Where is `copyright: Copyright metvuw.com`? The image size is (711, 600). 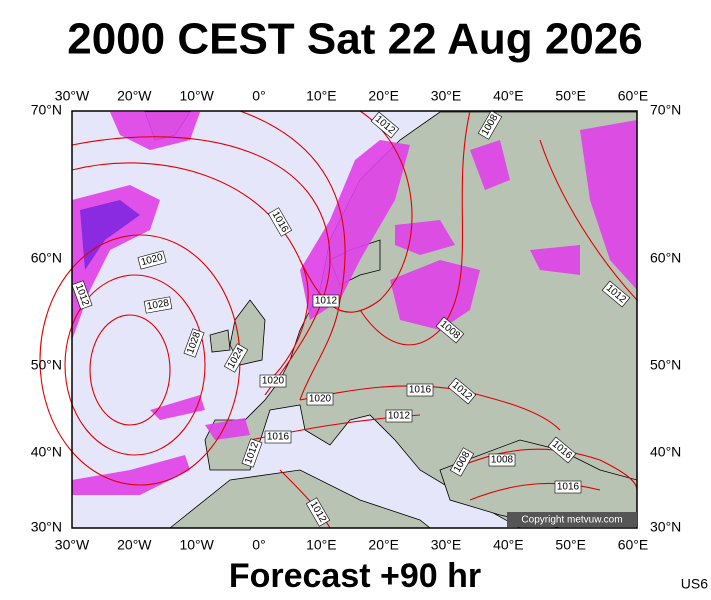 copyright: Copyright metvuw.com is located at coordinates (571, 520).